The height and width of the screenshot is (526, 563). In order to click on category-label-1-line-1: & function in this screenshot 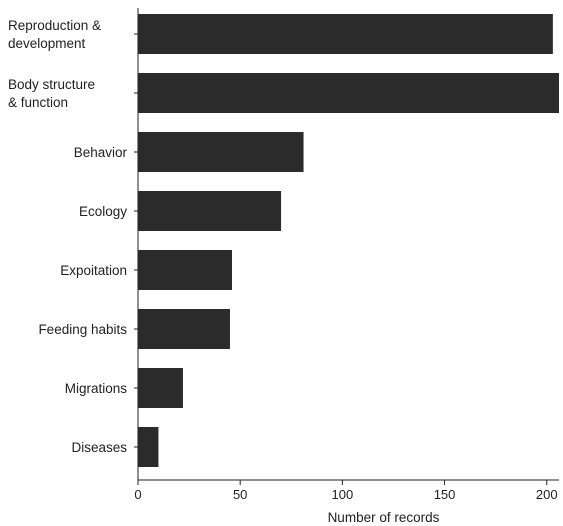, I will do `click(38, 102)`.